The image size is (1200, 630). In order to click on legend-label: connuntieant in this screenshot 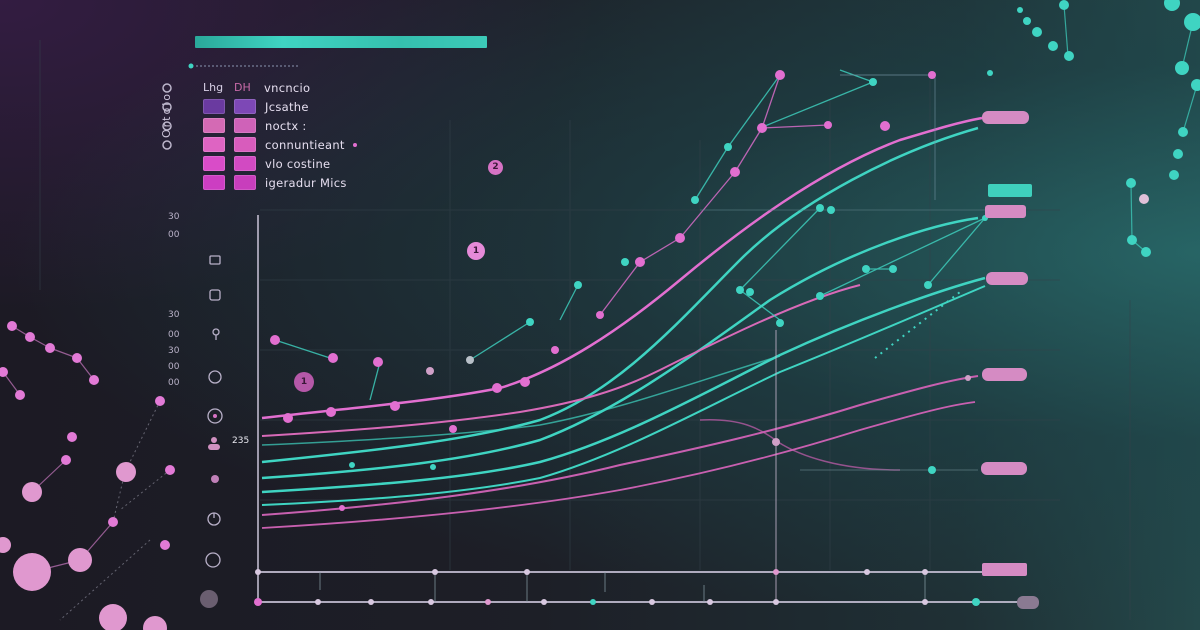, I will do `click(305, 144)`.